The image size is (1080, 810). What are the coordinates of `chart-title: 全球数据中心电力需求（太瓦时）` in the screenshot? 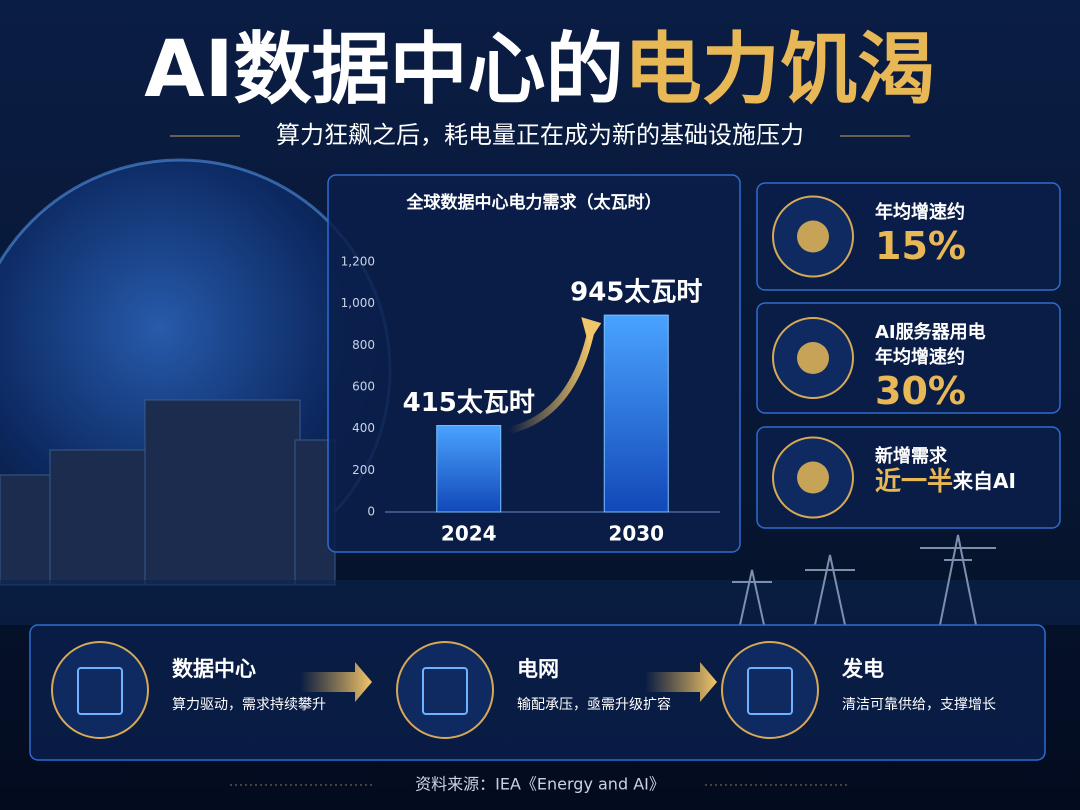 It's located at (534, 202).